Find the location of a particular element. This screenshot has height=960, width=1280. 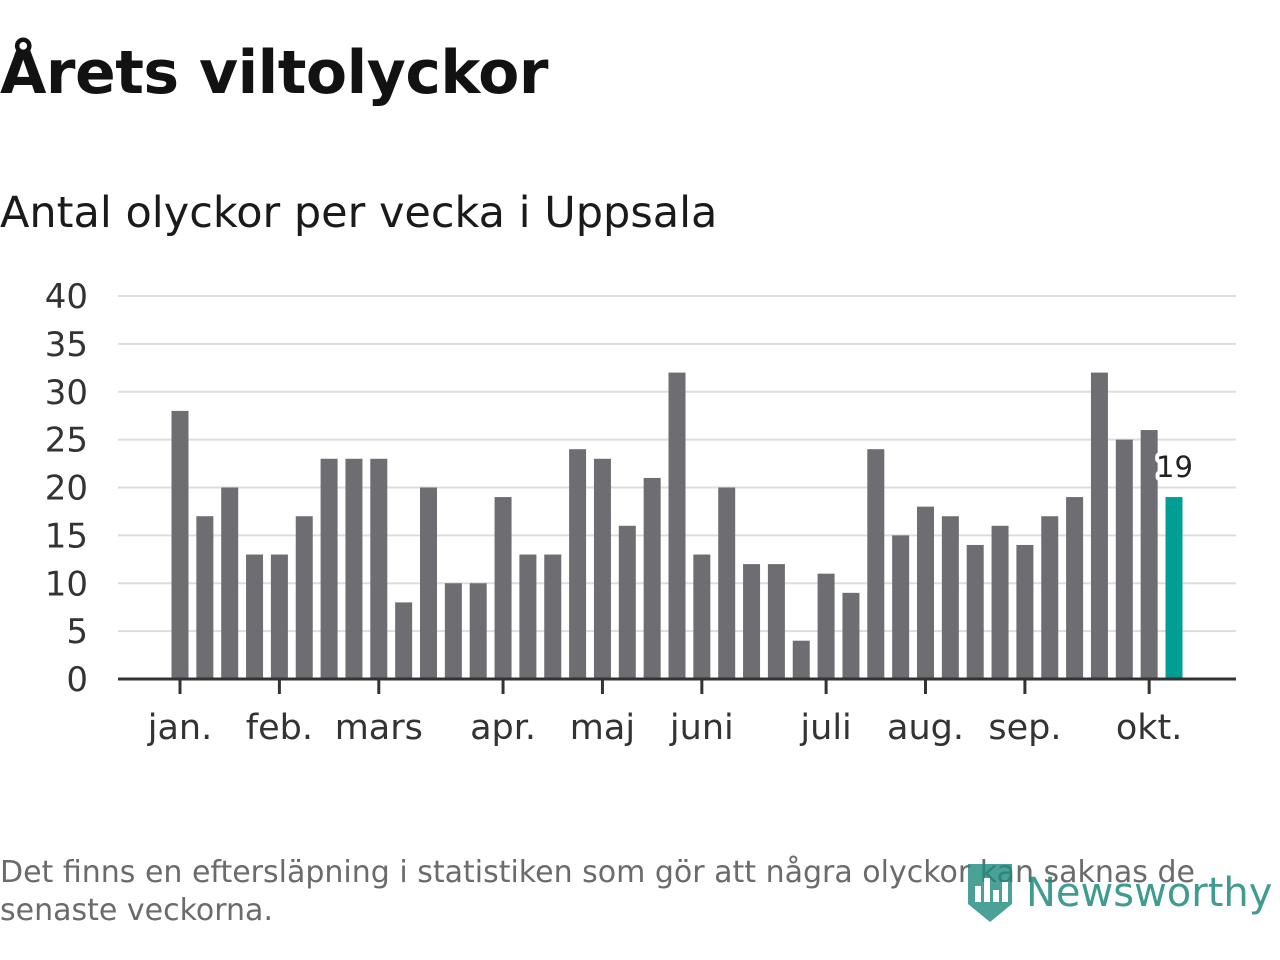

x-tick-label: feb. is located at coordinates (279, 728).